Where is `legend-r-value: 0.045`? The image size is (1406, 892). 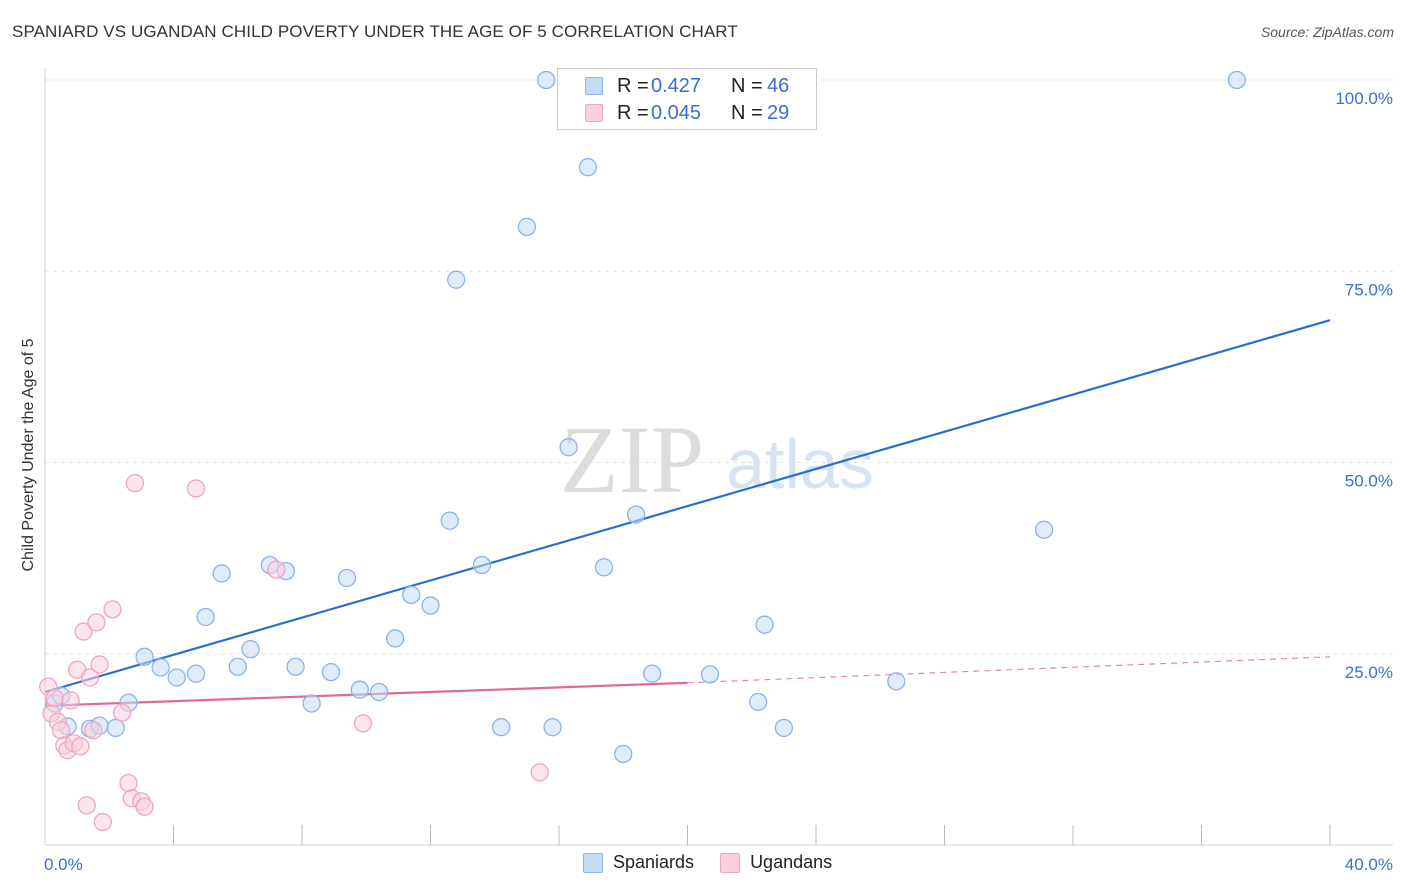
legend-r-value: 0.045 is located at coordinates (676, 112).